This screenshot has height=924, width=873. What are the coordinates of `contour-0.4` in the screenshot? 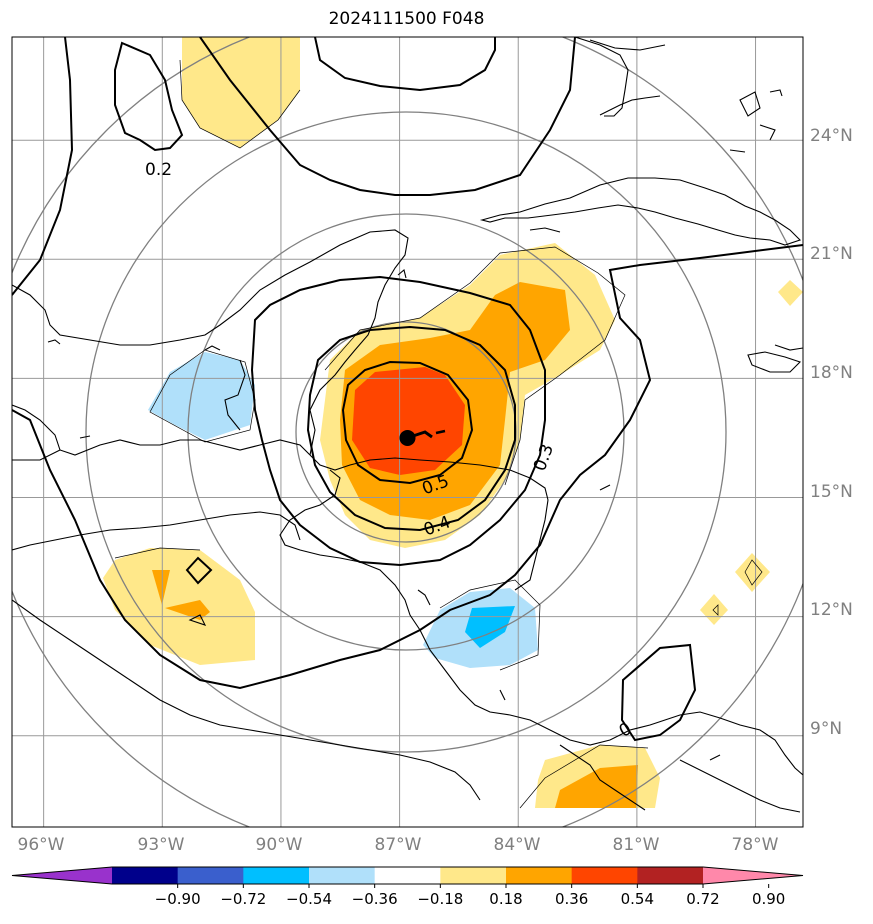 It's located at (411, 428).